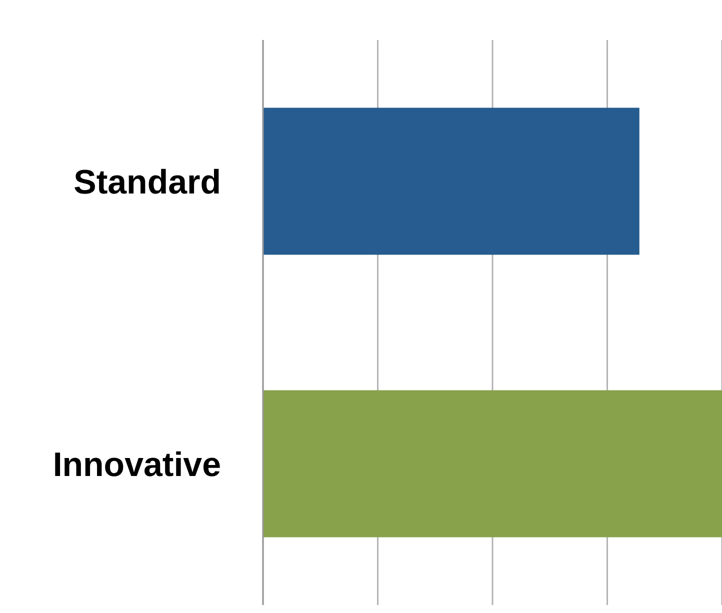 The image size is (722, 613). I want to click on y-tick-label: Standard, so click(147, 182).